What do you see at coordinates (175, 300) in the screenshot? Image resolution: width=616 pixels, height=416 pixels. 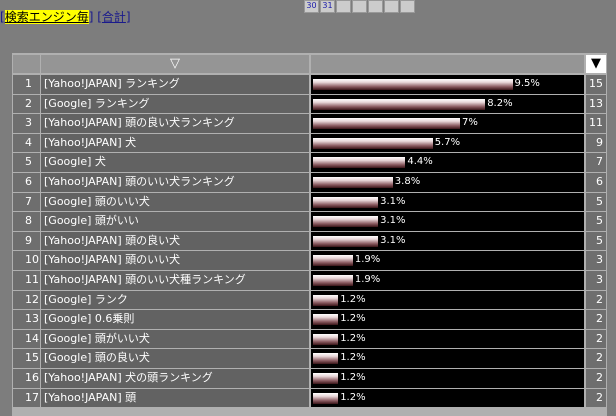 I see `keyword: [Google] ランク` at bounding box center [175, 300].